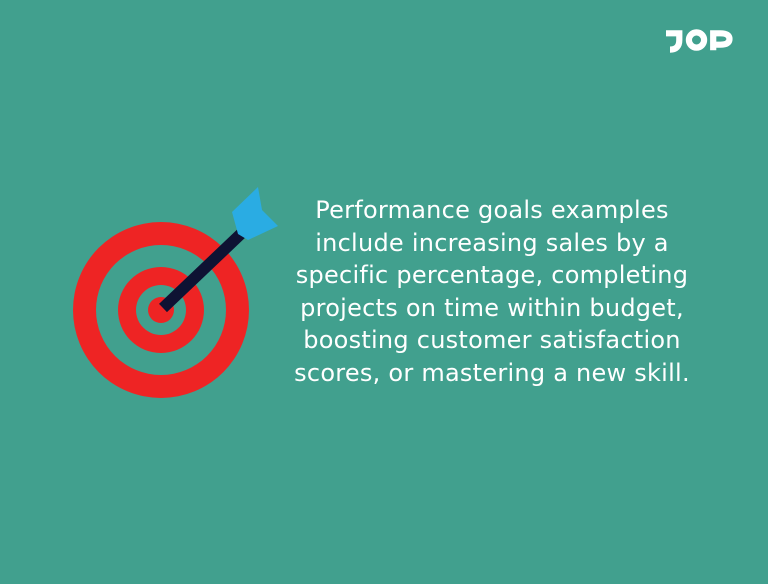 This screenshot has width=768, height=584. What do you see at coordinates (492, 210) in the screenshot?
I see `caption-line: Performance goals examples` at bounding box center [492, 210].